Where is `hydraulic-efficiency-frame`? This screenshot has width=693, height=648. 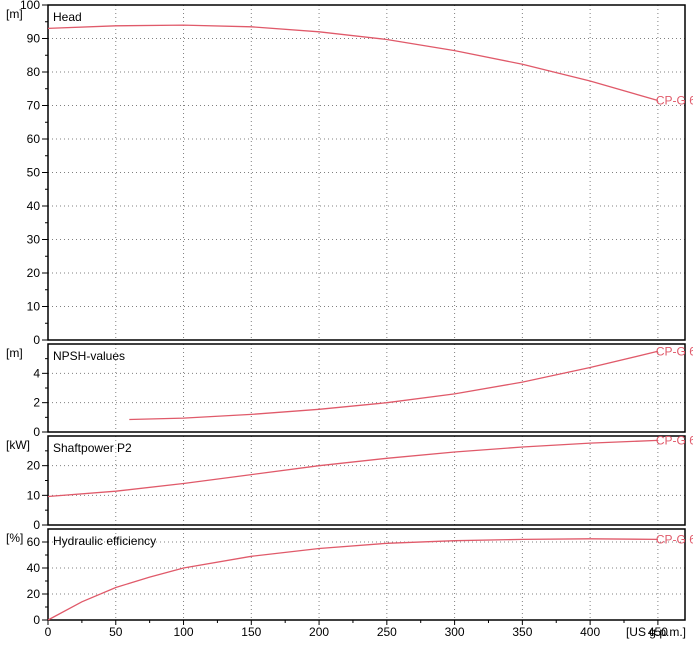
hydraulic-efficiency-frame is located at coordinates (366, 574).